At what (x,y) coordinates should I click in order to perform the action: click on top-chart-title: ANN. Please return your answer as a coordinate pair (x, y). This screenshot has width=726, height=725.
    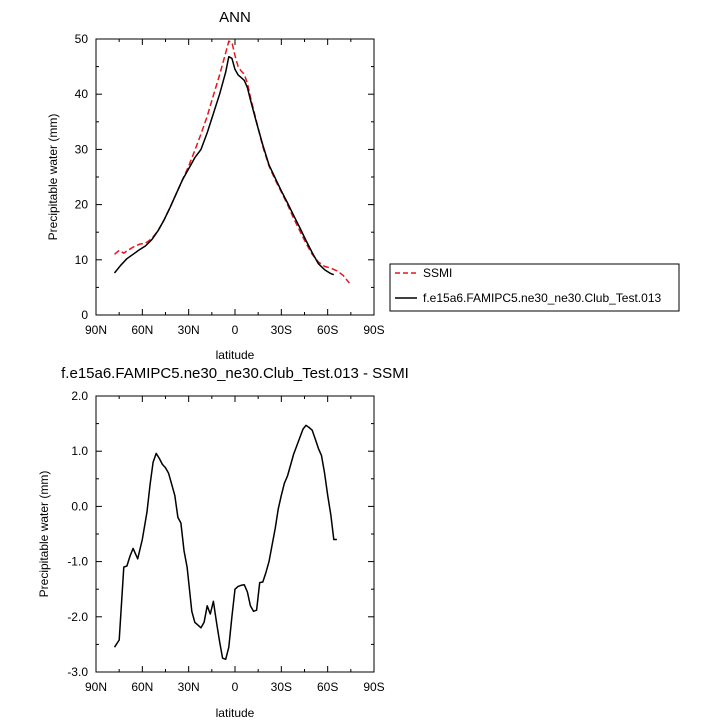
    Looking at the image, I should click on (235, 17).